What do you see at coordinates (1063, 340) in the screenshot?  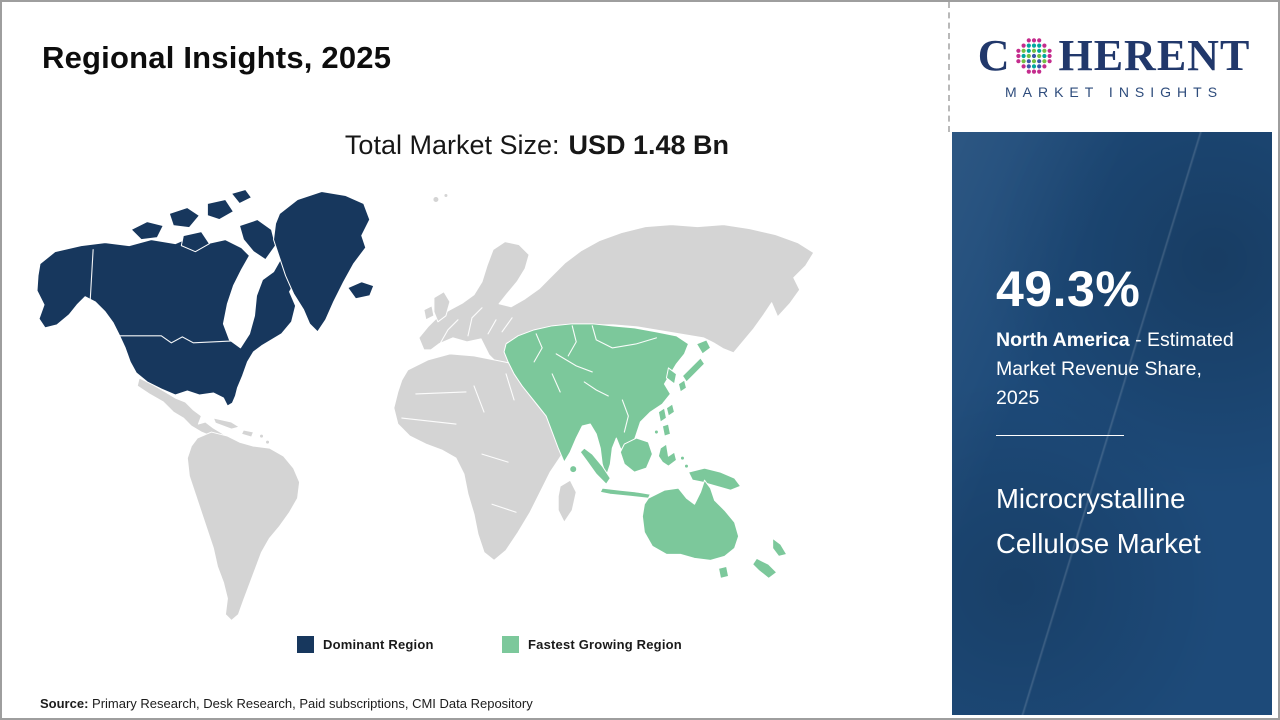 I see `market-share-region: North America` at bounding box center [1063, 340].